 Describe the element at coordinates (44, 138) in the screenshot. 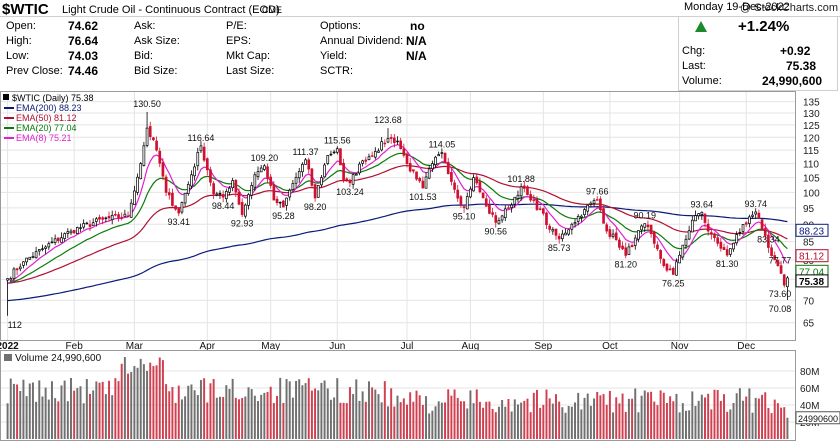

I see `legend-entry: EMA(8) 75.21` at that location.